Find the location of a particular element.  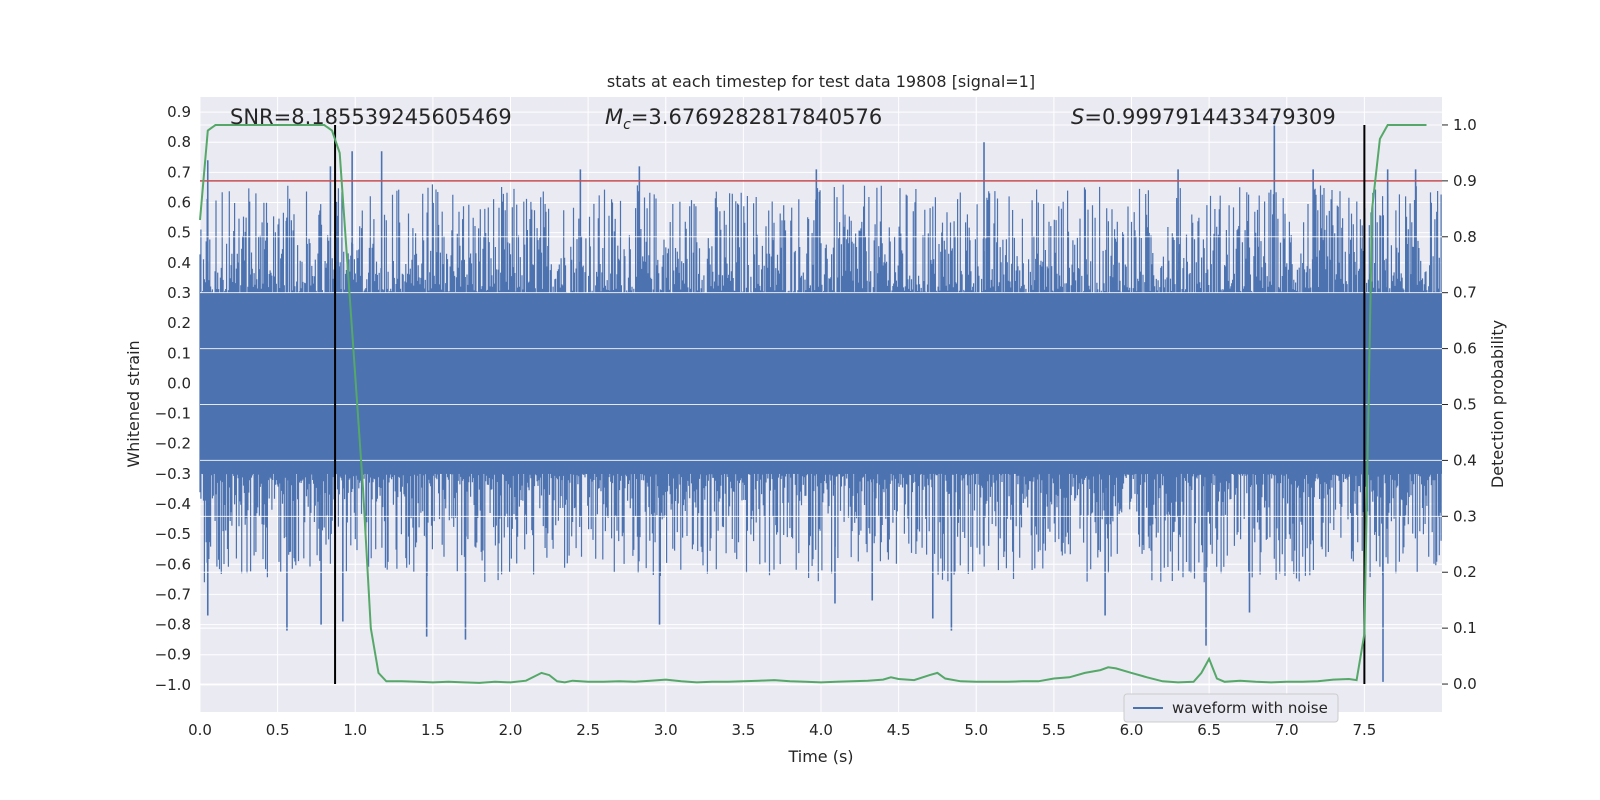

x-tick-label: 7.0 is located at coordinates (1287, 730).